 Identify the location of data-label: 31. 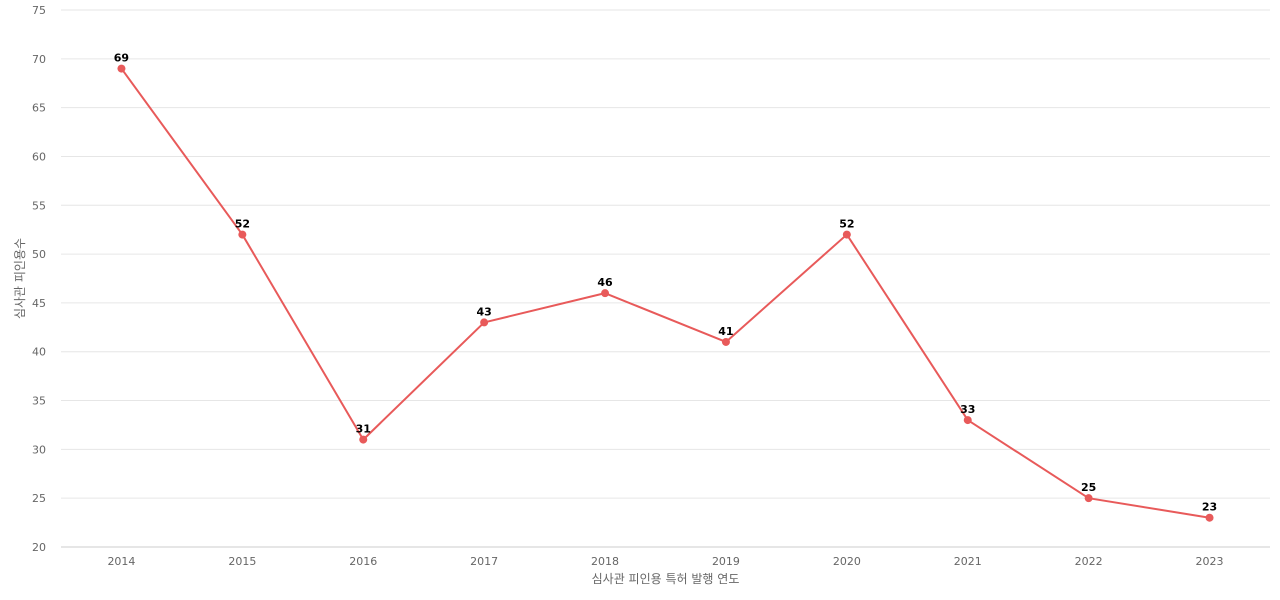
(363, 429).